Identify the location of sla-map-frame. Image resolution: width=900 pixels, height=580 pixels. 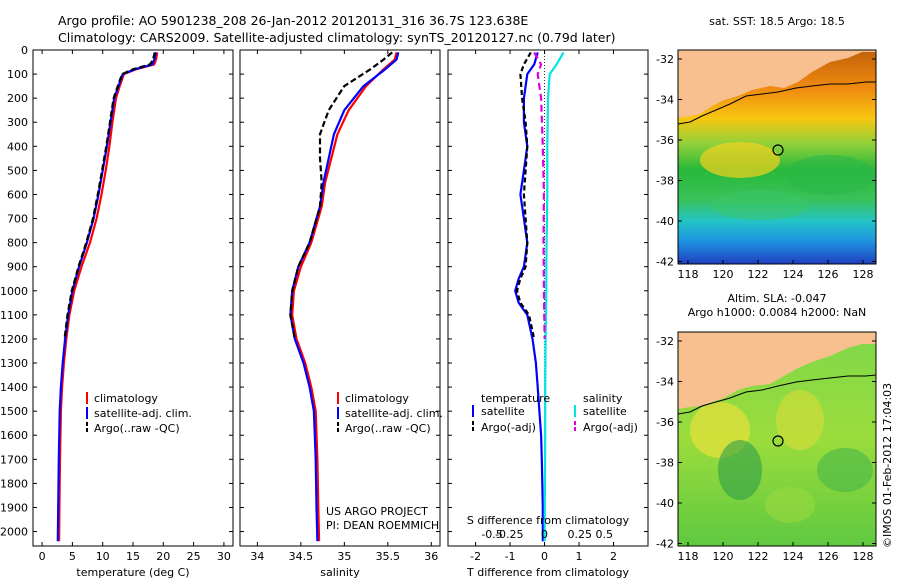
(777, 439).